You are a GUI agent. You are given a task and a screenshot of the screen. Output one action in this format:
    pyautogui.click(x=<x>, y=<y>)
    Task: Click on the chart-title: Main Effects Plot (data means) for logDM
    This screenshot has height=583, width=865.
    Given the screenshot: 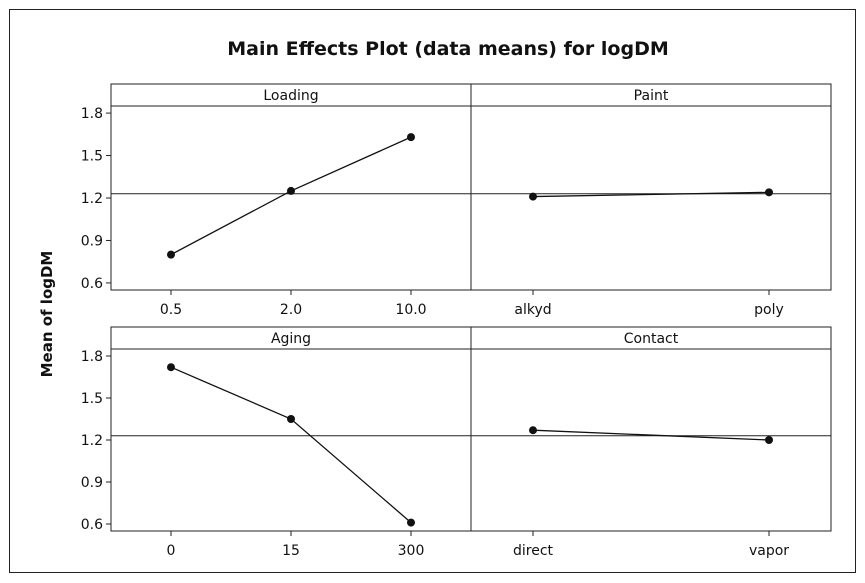 What is the action you would take?
    pyautogui.click(x=448, y=49)
    